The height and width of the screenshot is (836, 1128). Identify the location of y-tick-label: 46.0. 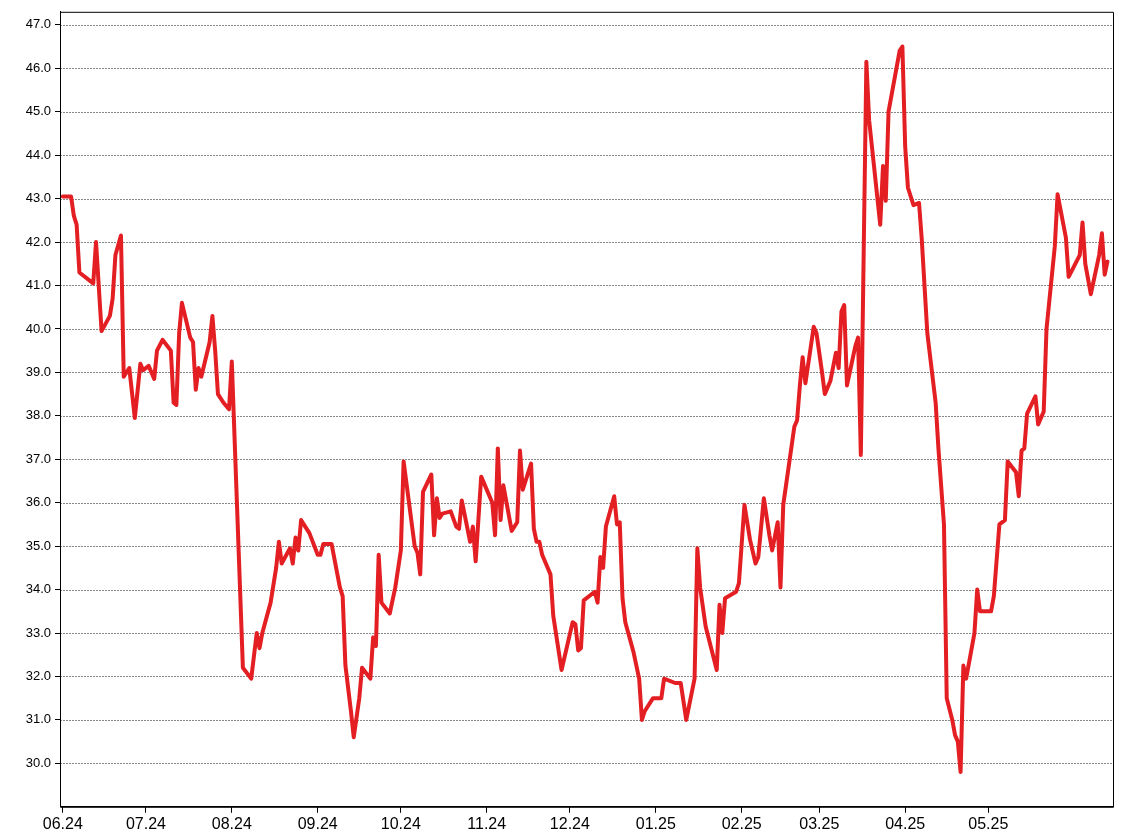
(38, 67).